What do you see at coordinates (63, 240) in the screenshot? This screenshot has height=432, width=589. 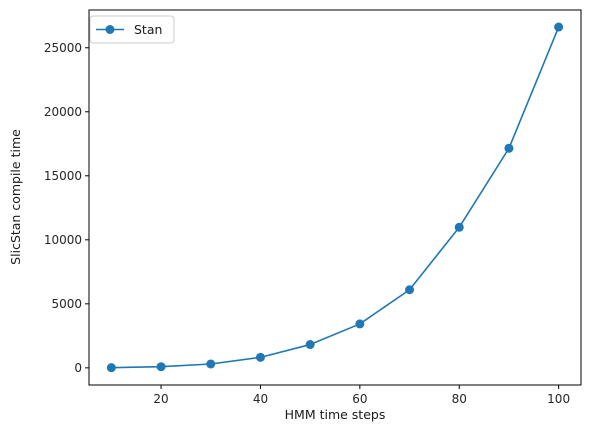 I see `y-tick-label: 10000` at bounding box center [63, 240].